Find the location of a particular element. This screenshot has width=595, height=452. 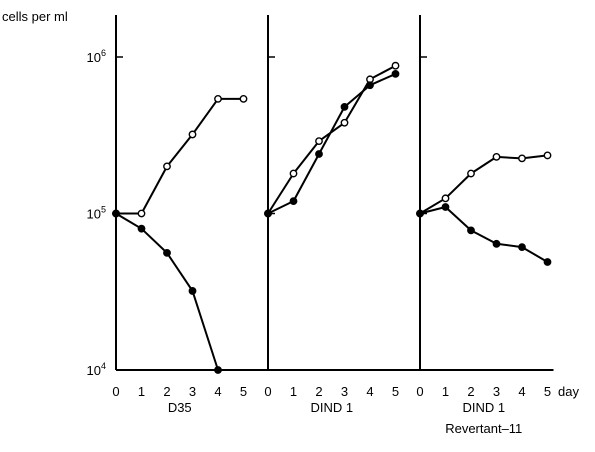

y-tick-label: 10⁵ is located at coordinates (96, 213).